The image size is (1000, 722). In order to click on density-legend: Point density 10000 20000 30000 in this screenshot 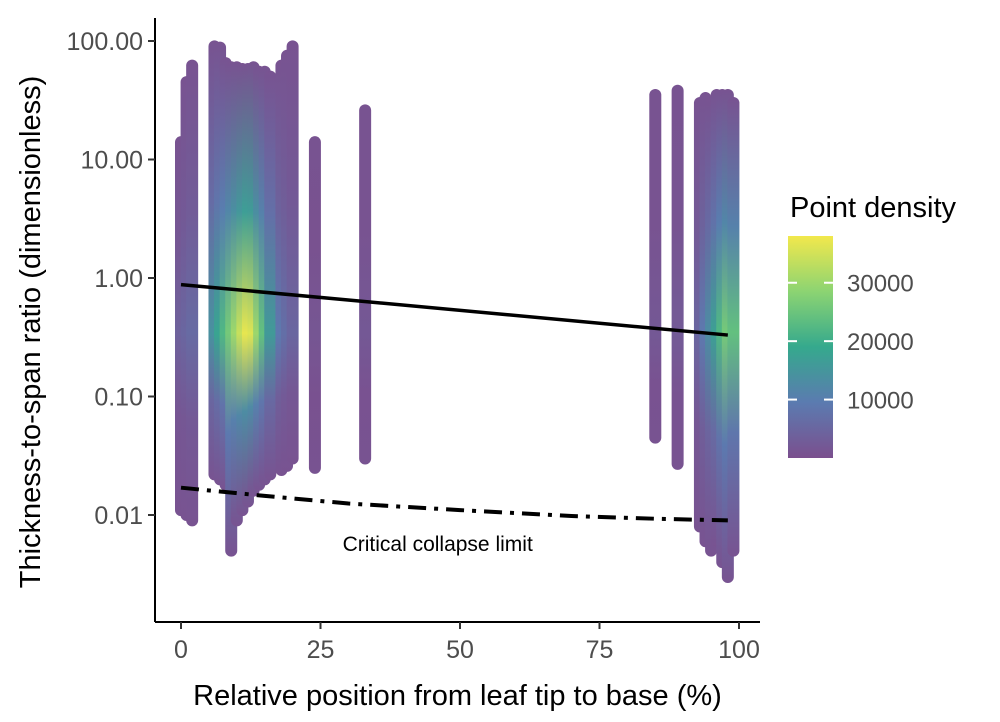, I will do `click(872, 325)`.